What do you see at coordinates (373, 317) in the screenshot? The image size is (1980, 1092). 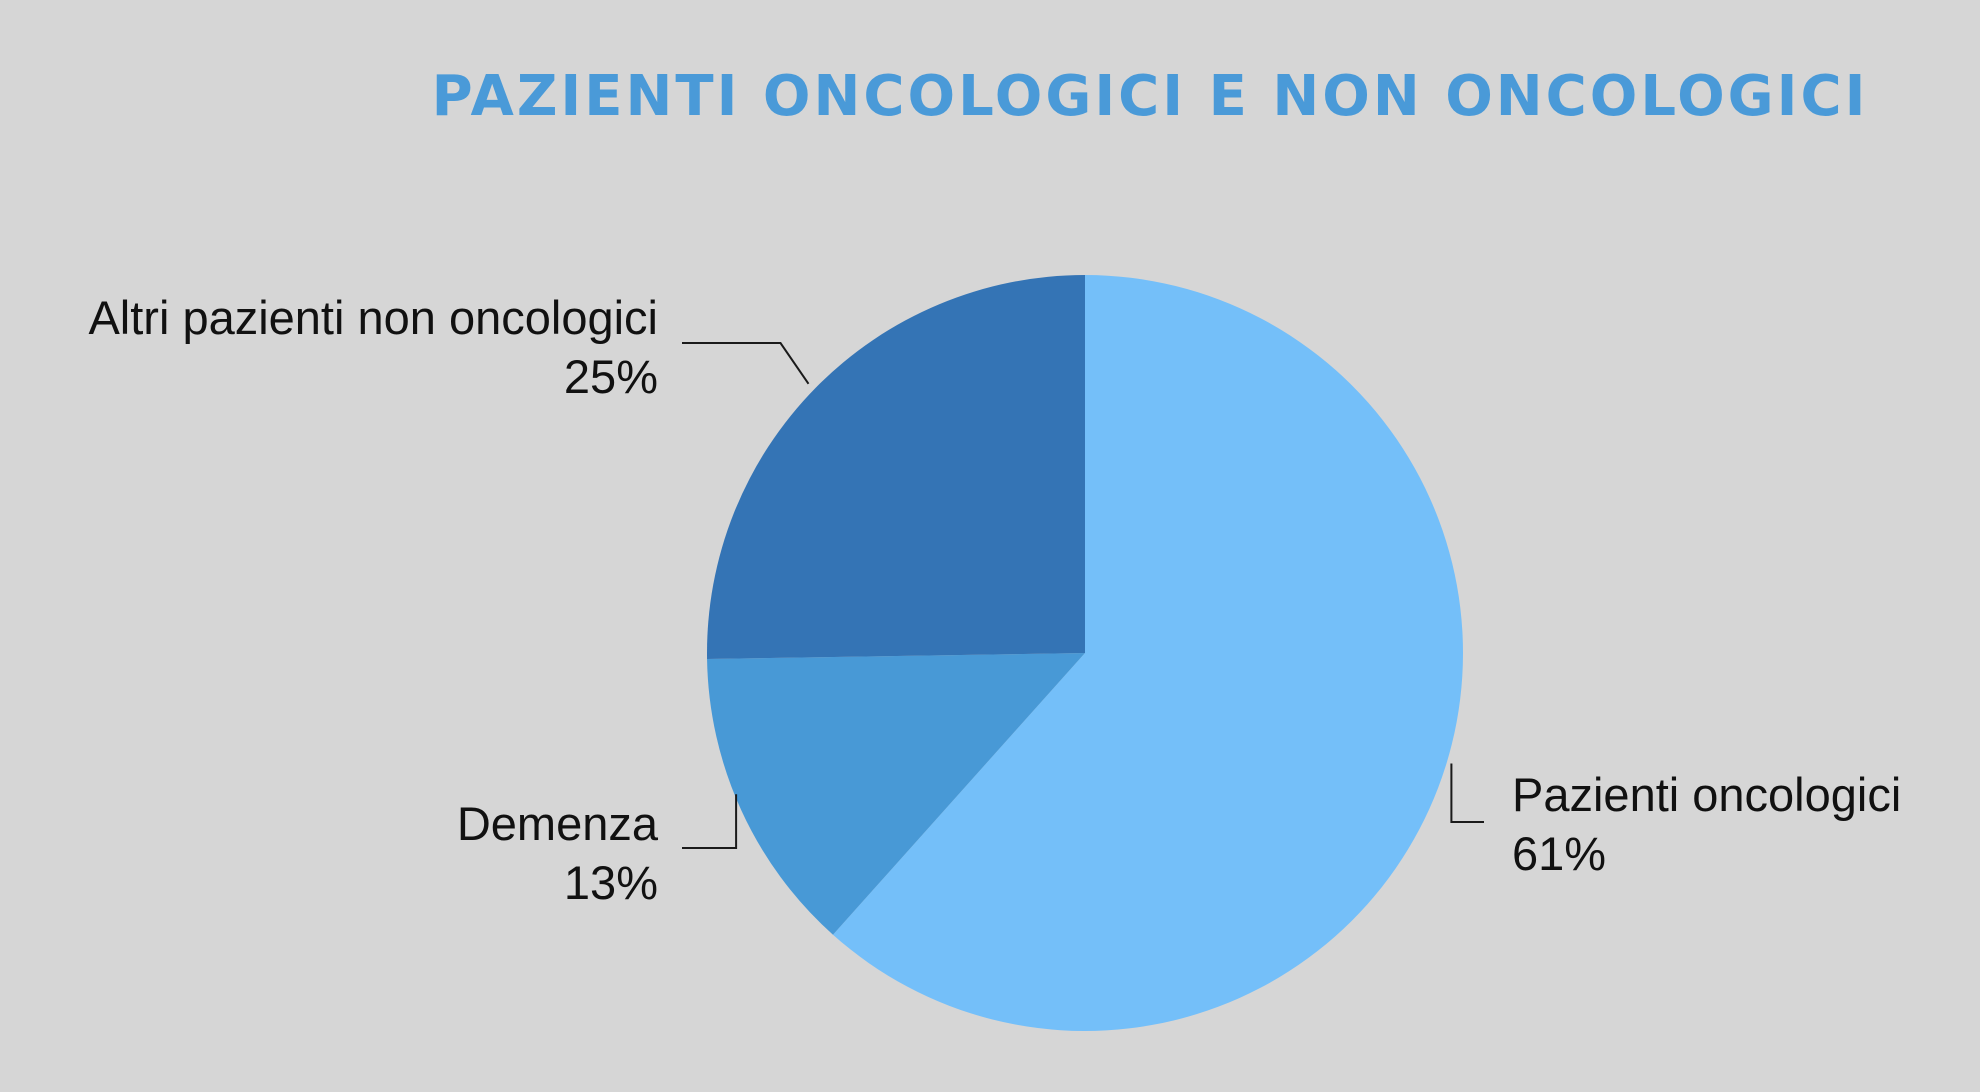 I see `slice-label-altri-pazienti-non-oncologici: Altri pazienti non oncologici` at bounding box center [373, 317].